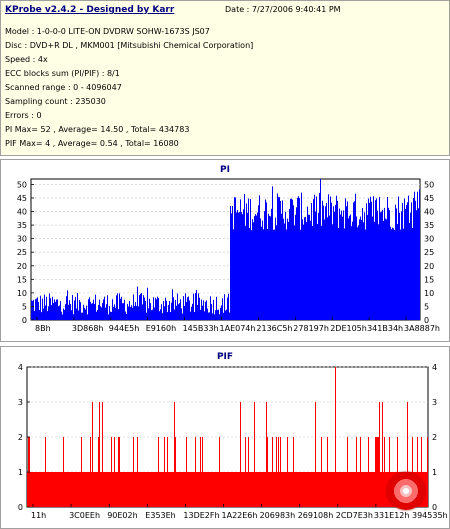 The width and height of the screenshot is (450, 529). What do you see at coordinates (22, 212) in the screenshot?
I see `y-tick-label-left: 40` at bounding box center [22, 212].